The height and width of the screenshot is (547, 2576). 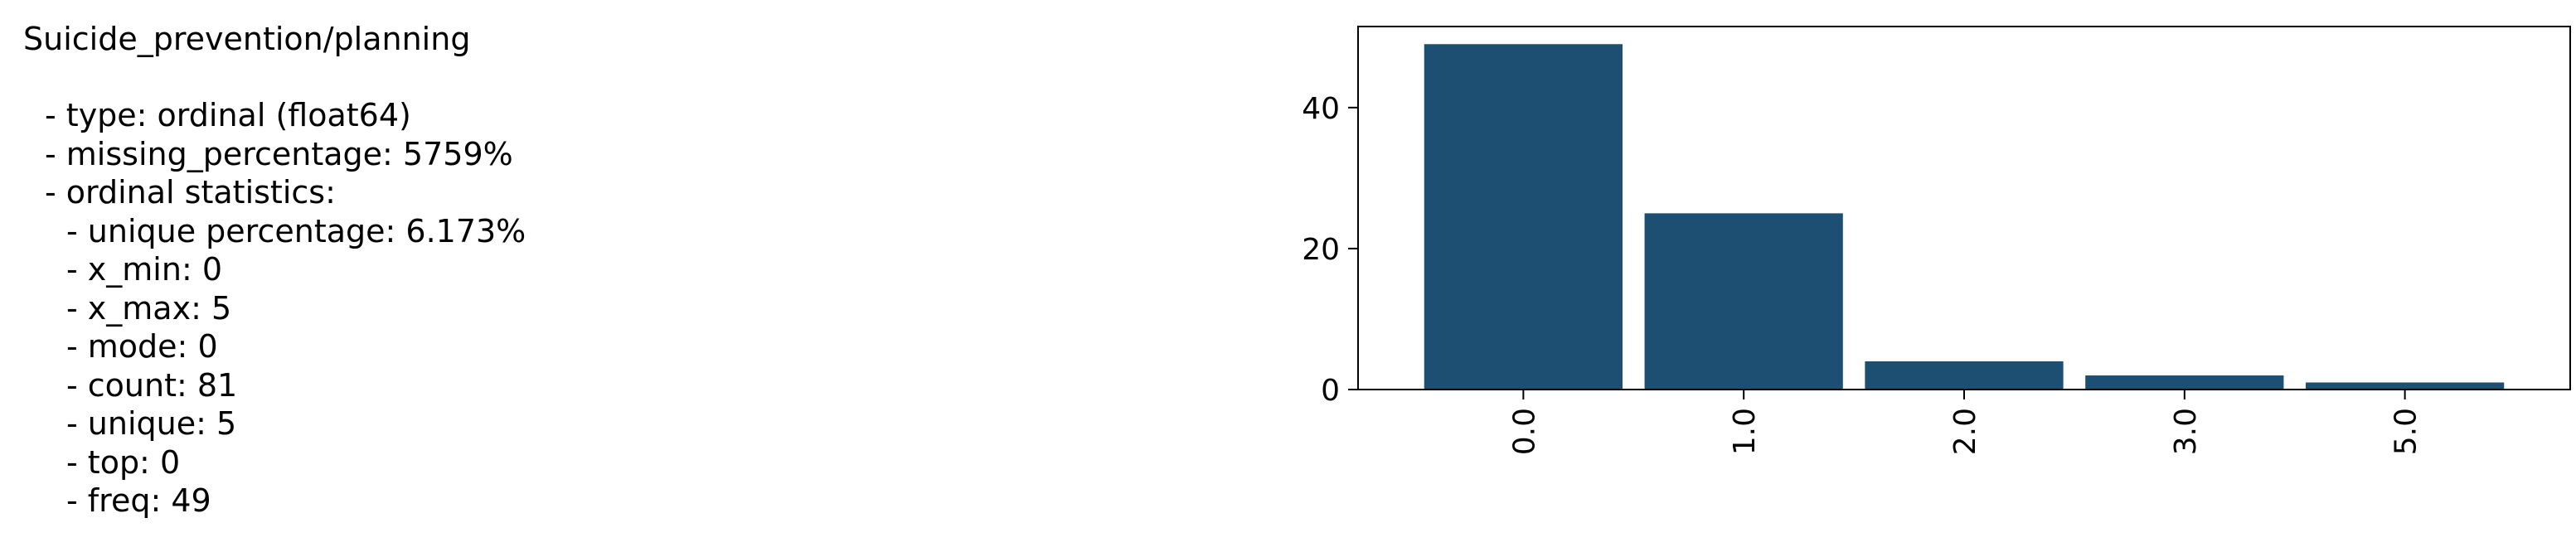 I want to click on y-ticks-group: 0 20 40, so click(x=1330, y=250).